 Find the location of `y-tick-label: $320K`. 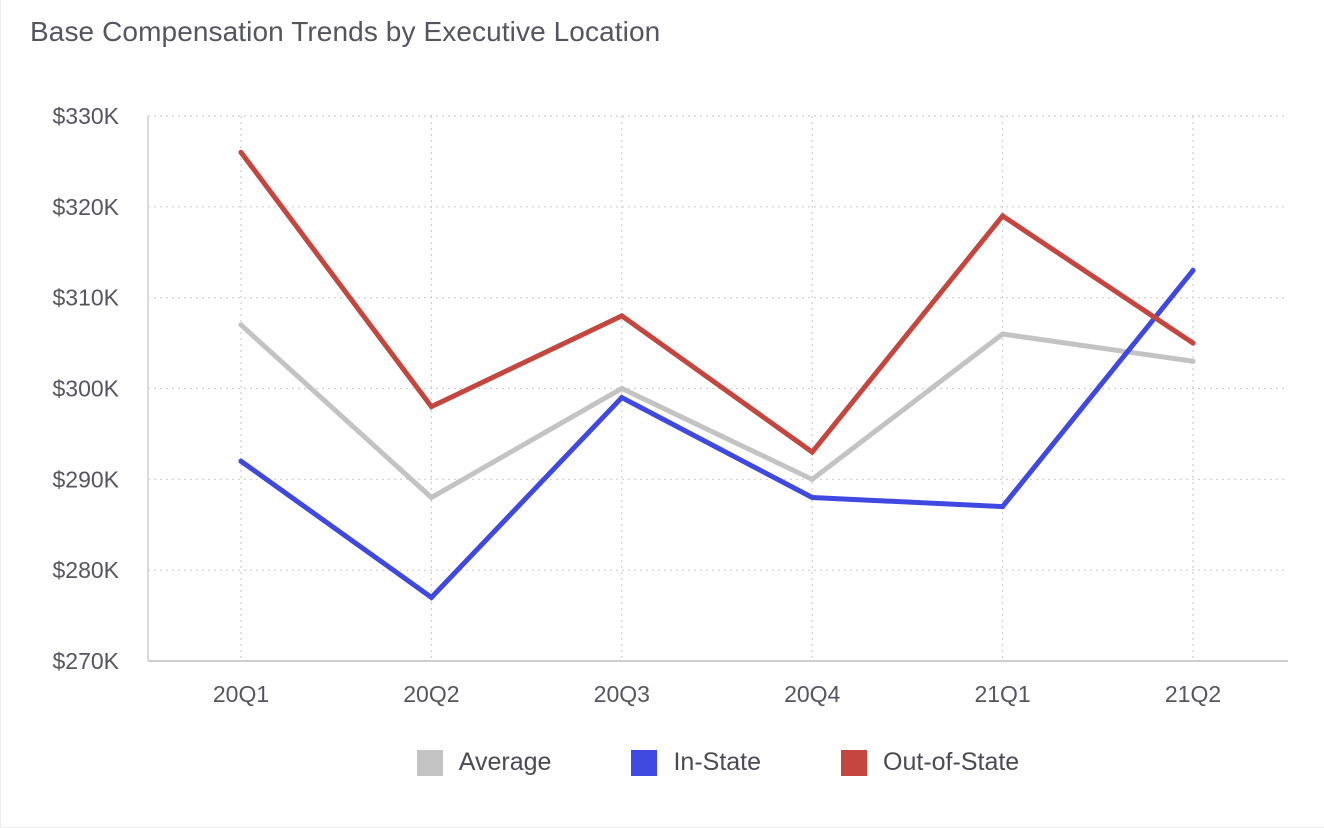

y-tick-label: $320K is located at coordinates (85, 207).